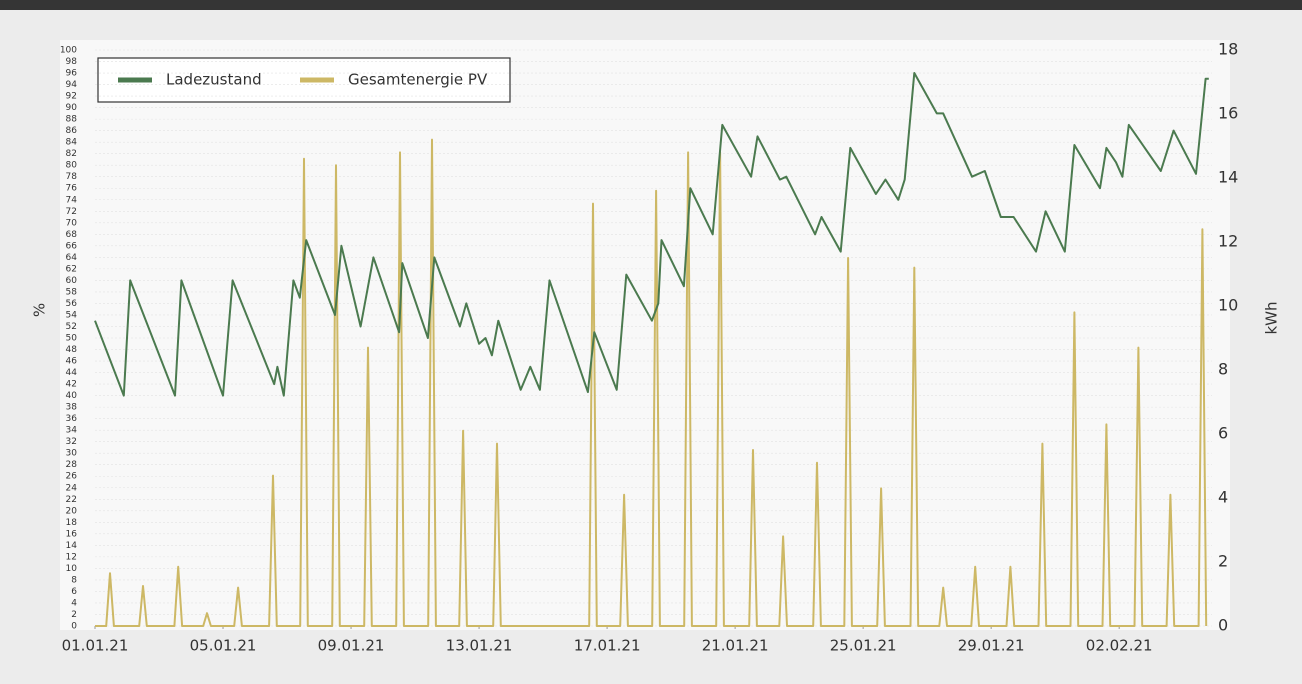 The width and height of the screenshot is (1302, 684). I want to click on x-tick-label: 21.01.21, so click(735, 646).